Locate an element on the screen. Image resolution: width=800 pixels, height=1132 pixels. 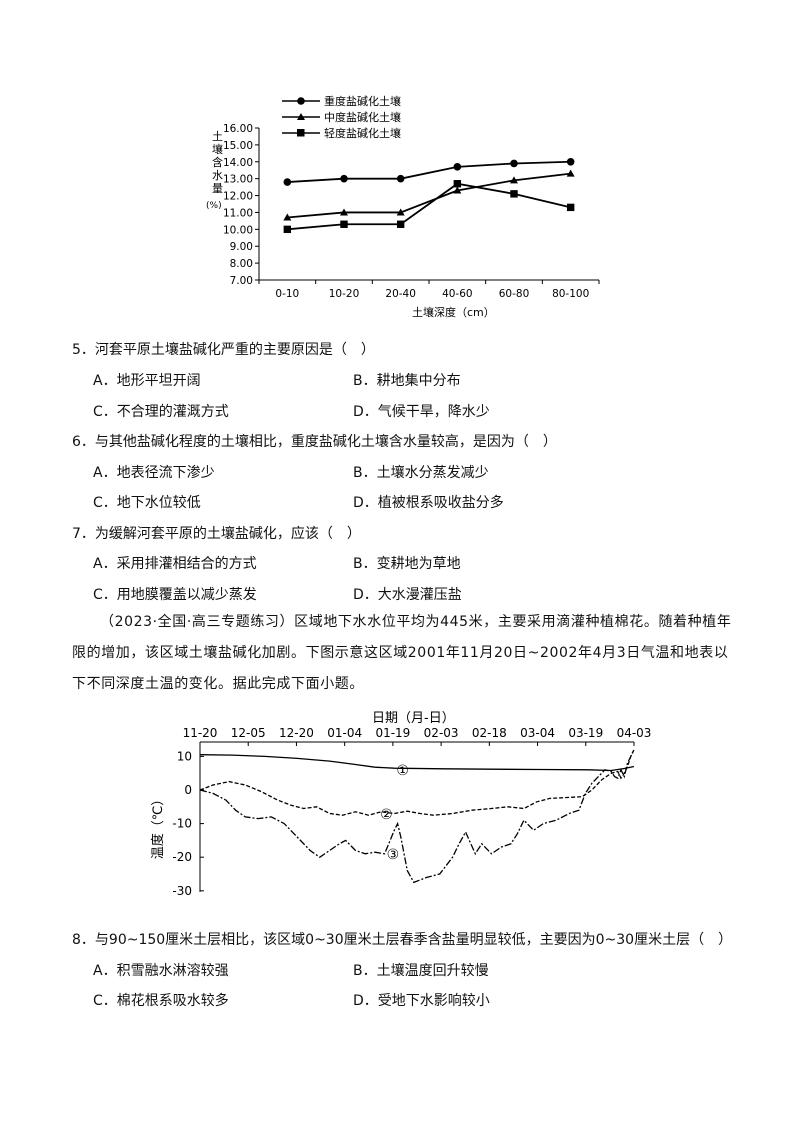
chart1-ytick-label: 10.00 is located at coordinates (238, 230).